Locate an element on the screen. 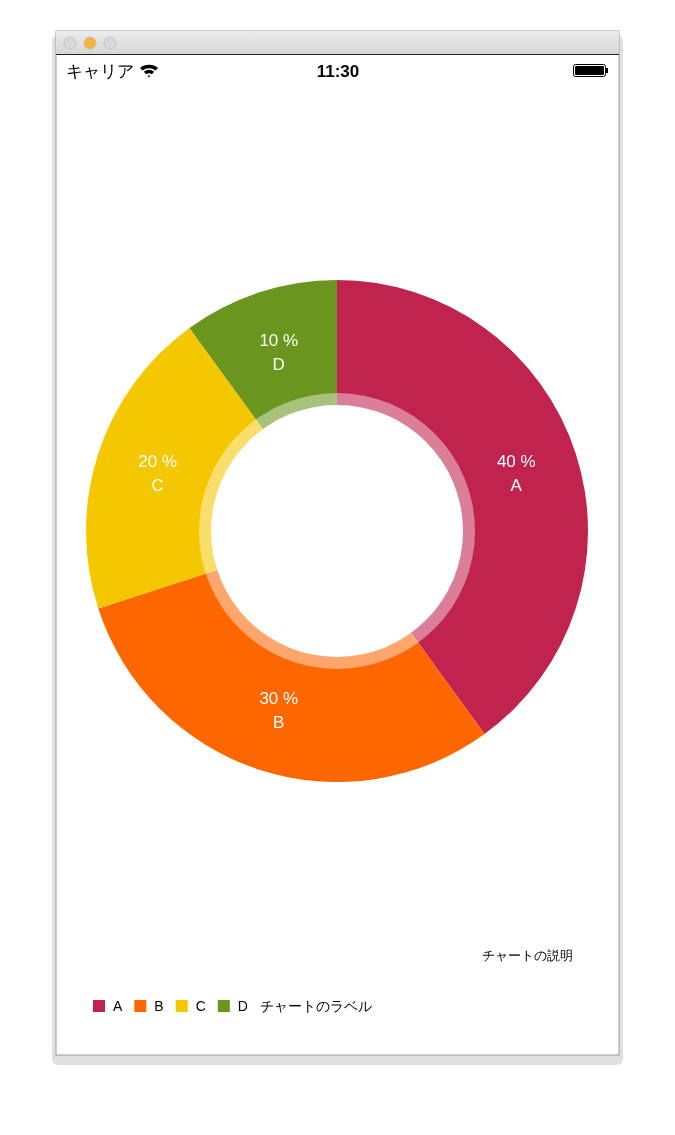 The image size is (675, 1135). legend-label: B is located at coordinates (159, 1006).